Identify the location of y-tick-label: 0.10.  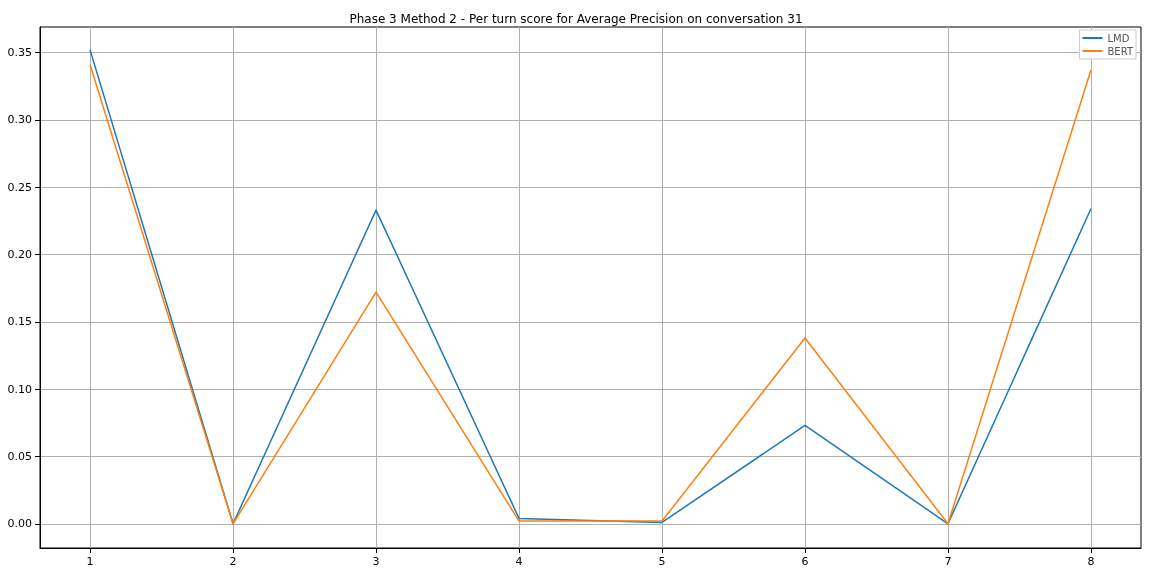
(19, 389).